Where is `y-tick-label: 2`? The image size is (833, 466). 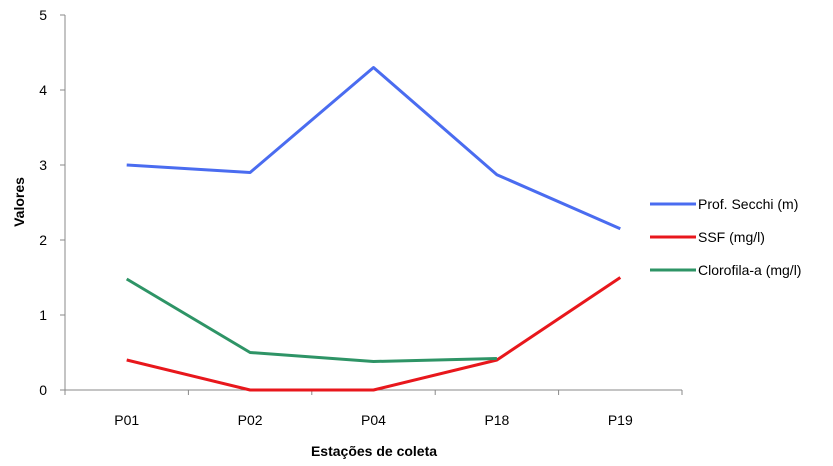 y-tick-label: 2 is located at coordinates (43, 240).